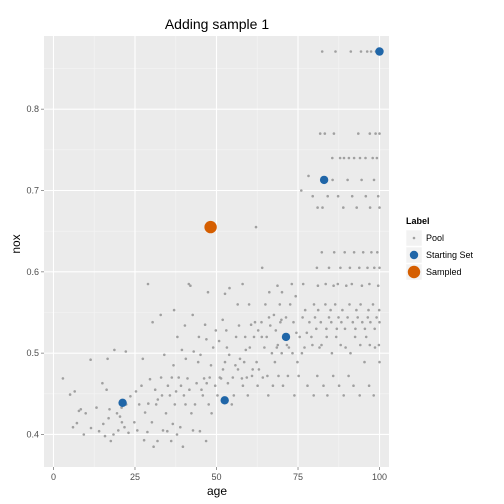 Image resolution: width=504 pixels, height=504 pixels. Describe the element at coordinates (414, 238) in the screenshot. I see `legend-marker` at that location.